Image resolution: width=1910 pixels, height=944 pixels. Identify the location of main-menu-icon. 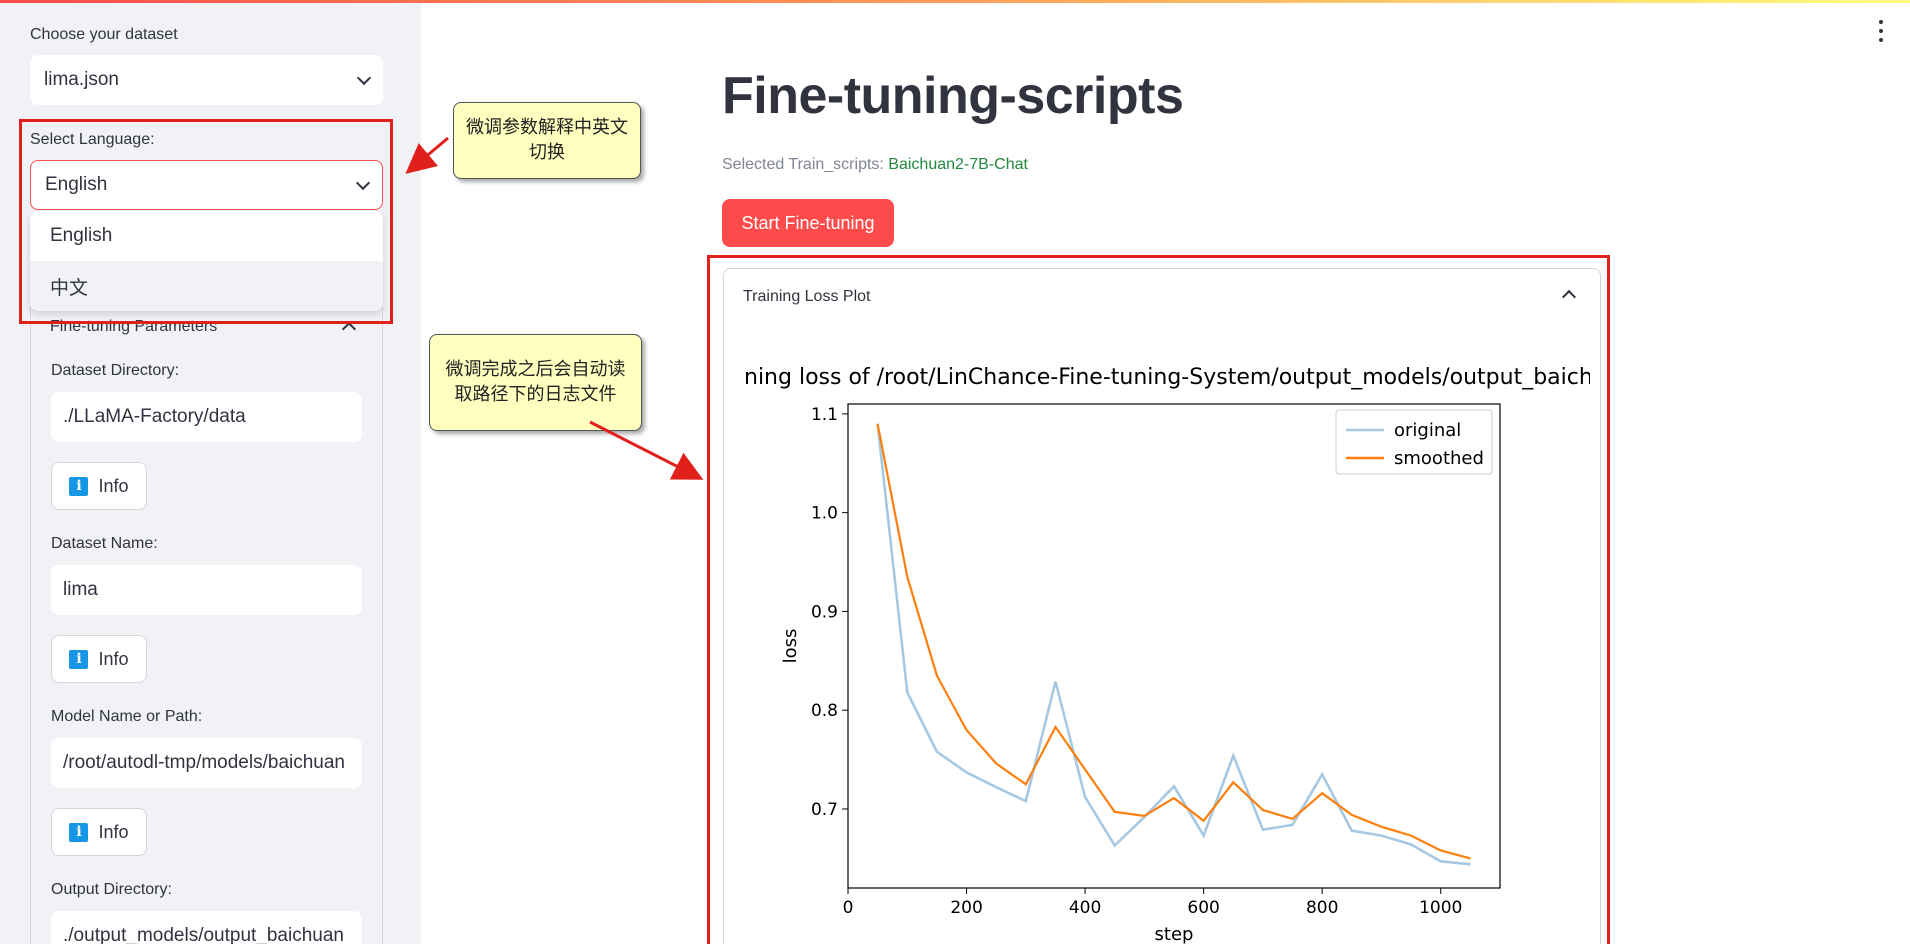
(1881, 31).